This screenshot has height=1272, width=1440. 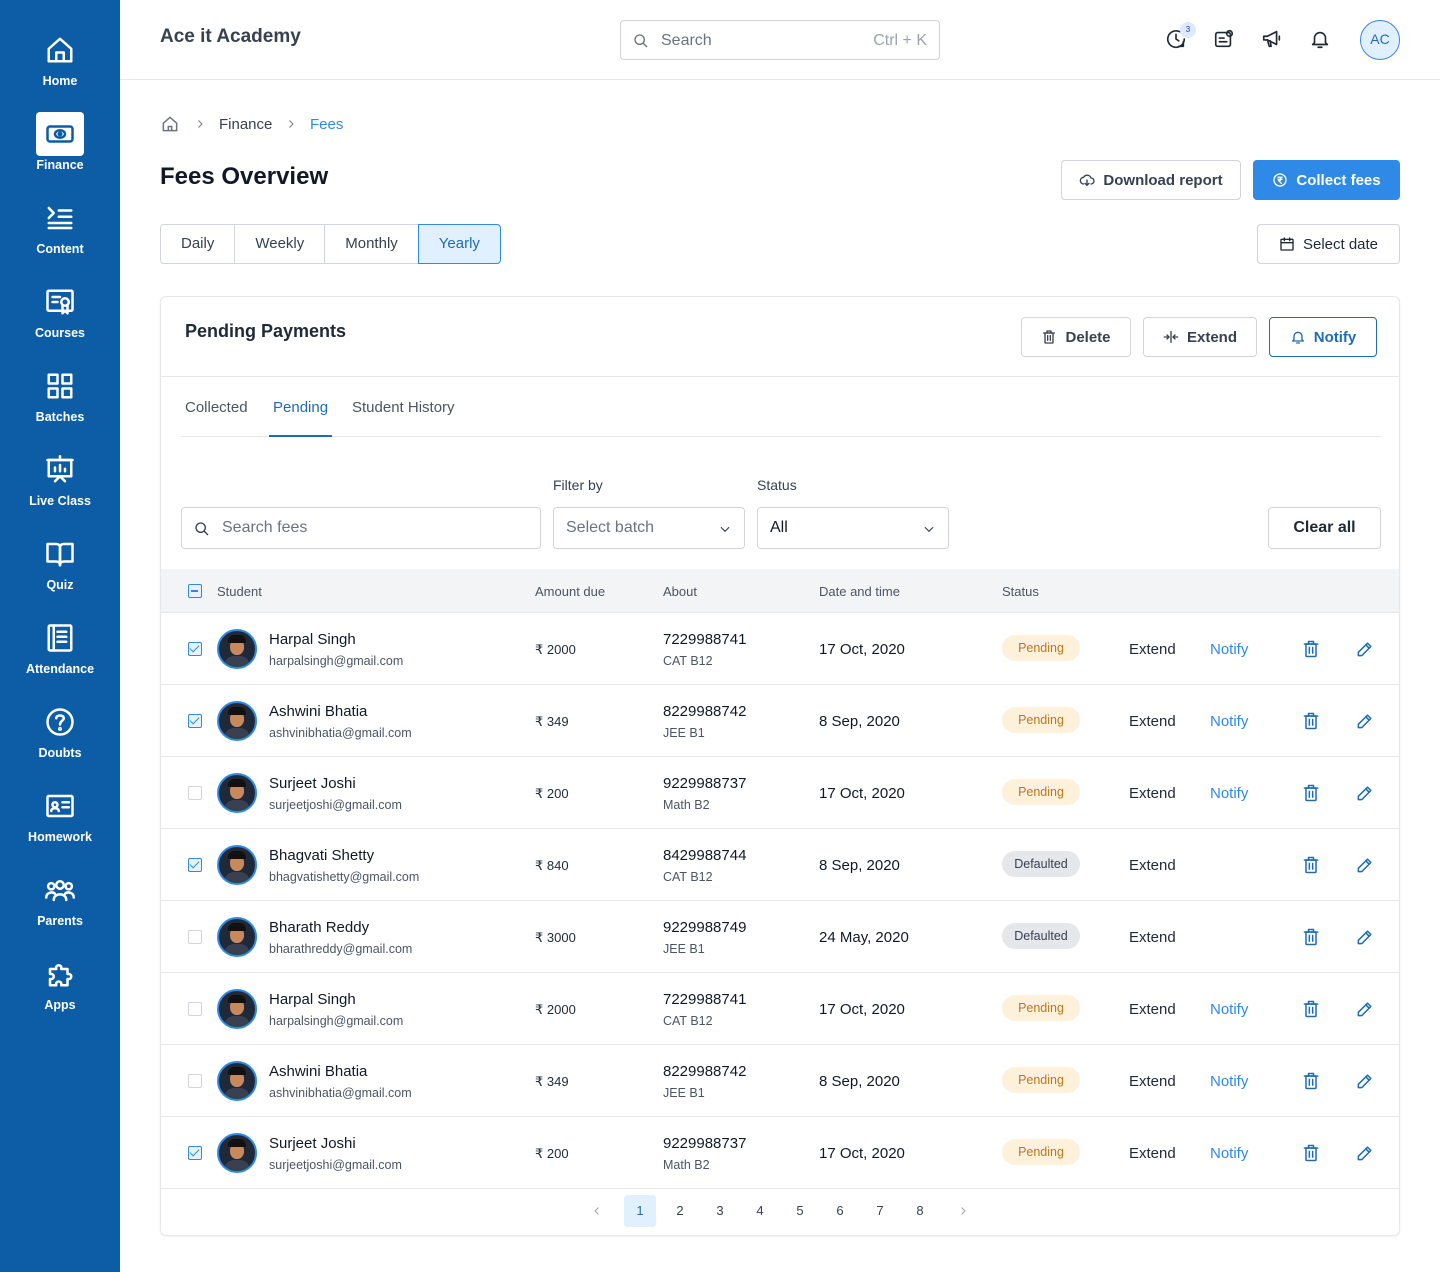 What do you see at coordinates (963, 1211) in the screenshot?
I see `next-page-button` at bounding box center [963, 1211].